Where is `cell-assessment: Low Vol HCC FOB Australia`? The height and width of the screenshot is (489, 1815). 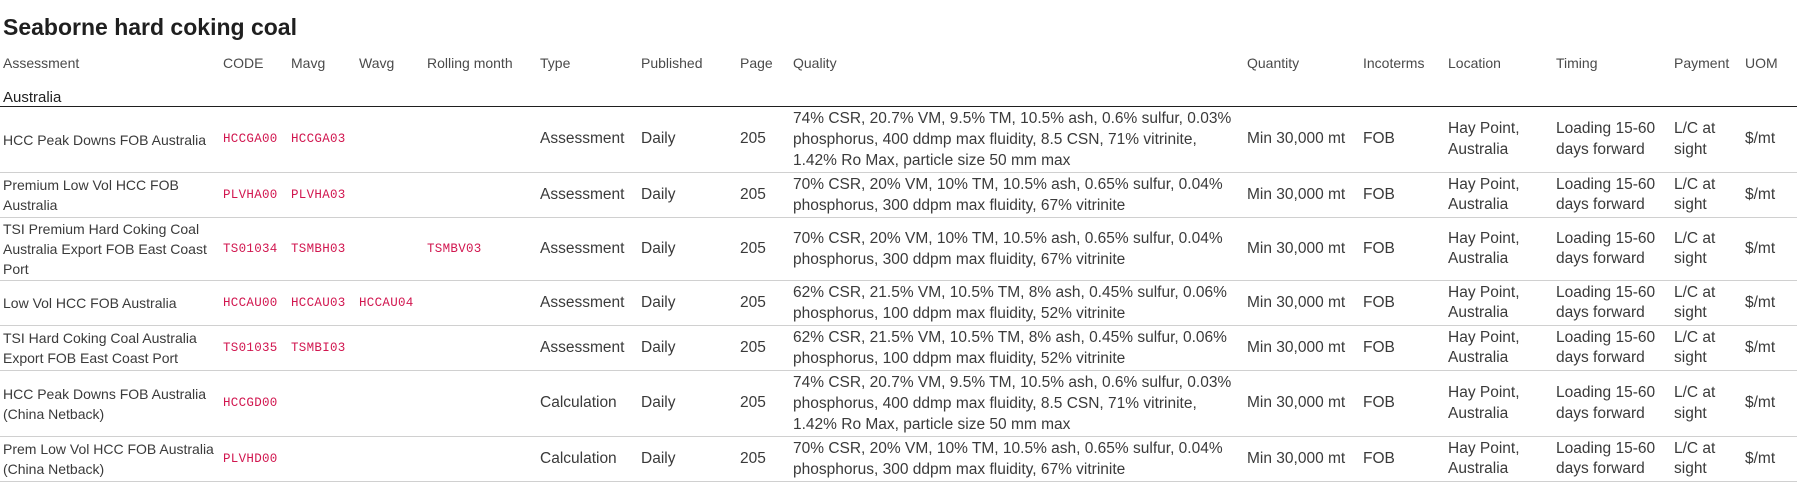 cell-assessment: Low Vol HCC FOB Australia is located at coordinates (110, 303).